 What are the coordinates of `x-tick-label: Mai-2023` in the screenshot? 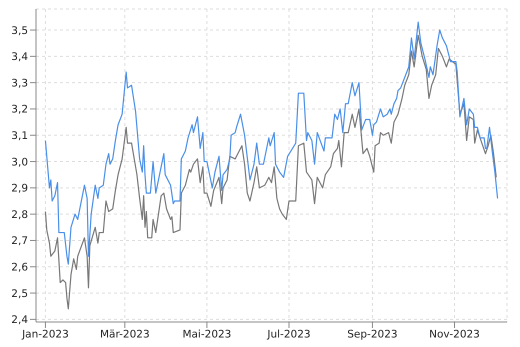 It's located at (207, 334).